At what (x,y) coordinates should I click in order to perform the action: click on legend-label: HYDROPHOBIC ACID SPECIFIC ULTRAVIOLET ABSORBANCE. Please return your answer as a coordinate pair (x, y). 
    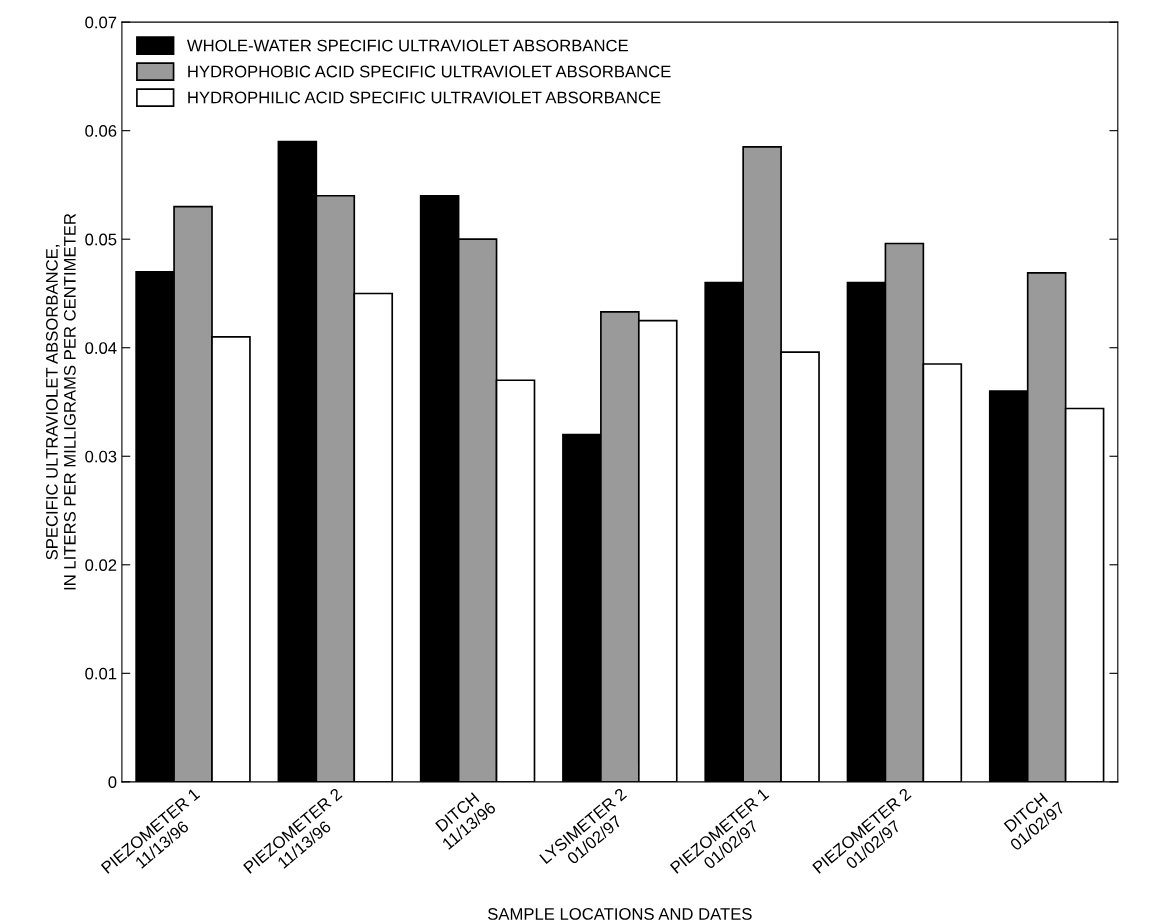
    Looking at the image, I should click on (429, 71).